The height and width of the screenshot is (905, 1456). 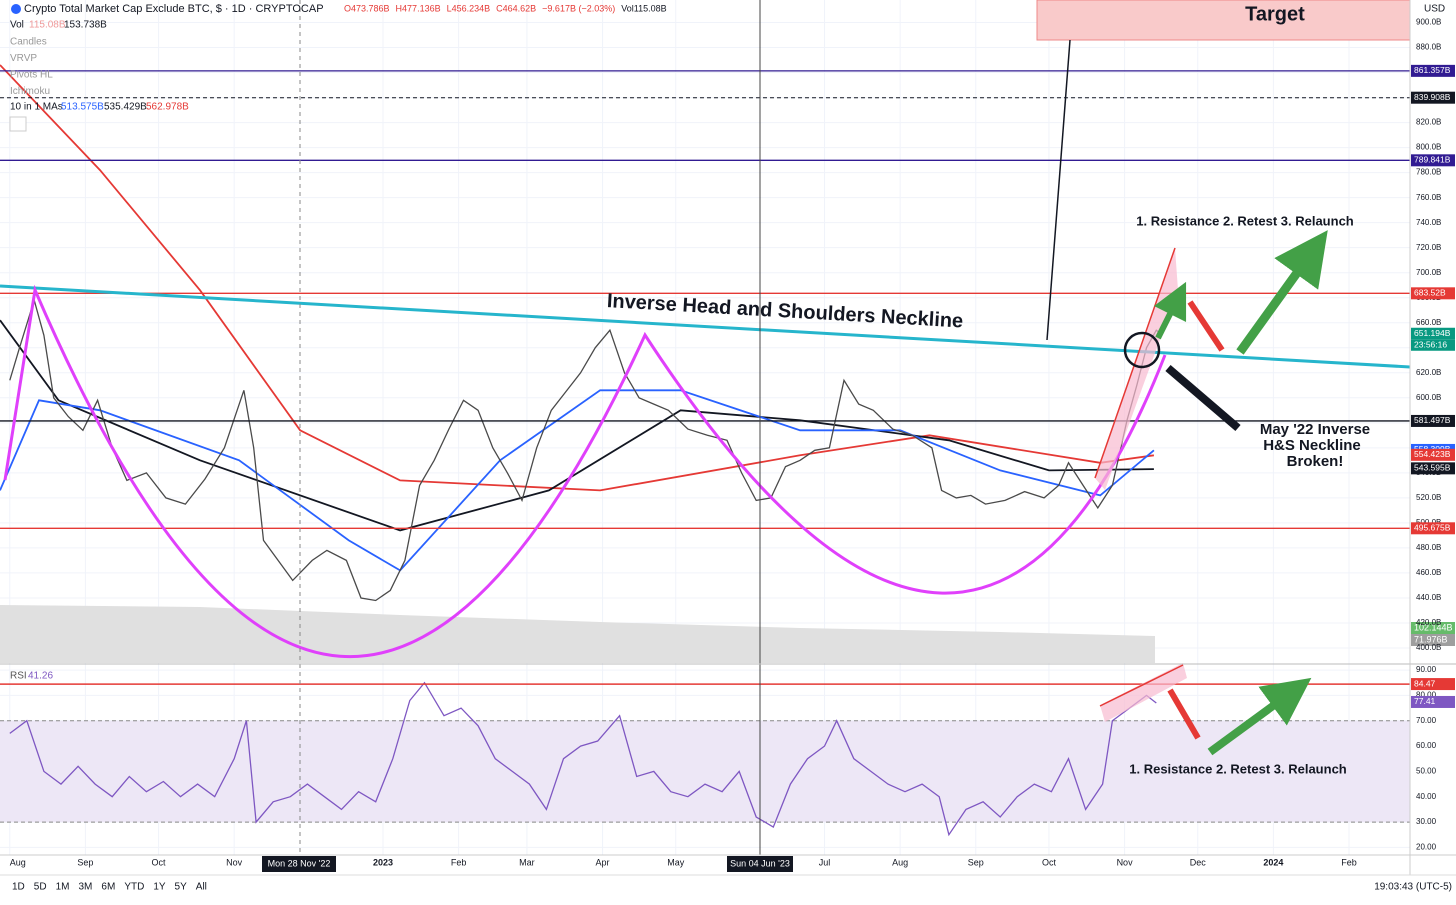 I want to click on x-tick-label: Apr, so click(x=603, y=862).